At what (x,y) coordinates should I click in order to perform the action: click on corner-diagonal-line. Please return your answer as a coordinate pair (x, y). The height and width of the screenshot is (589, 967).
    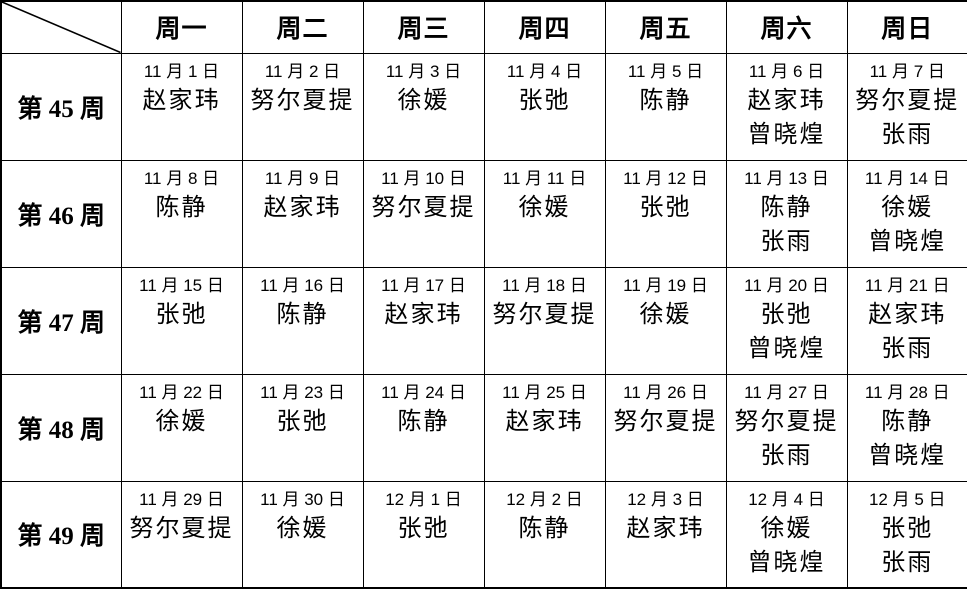
    Looking at the image, I should click on (61, 27).